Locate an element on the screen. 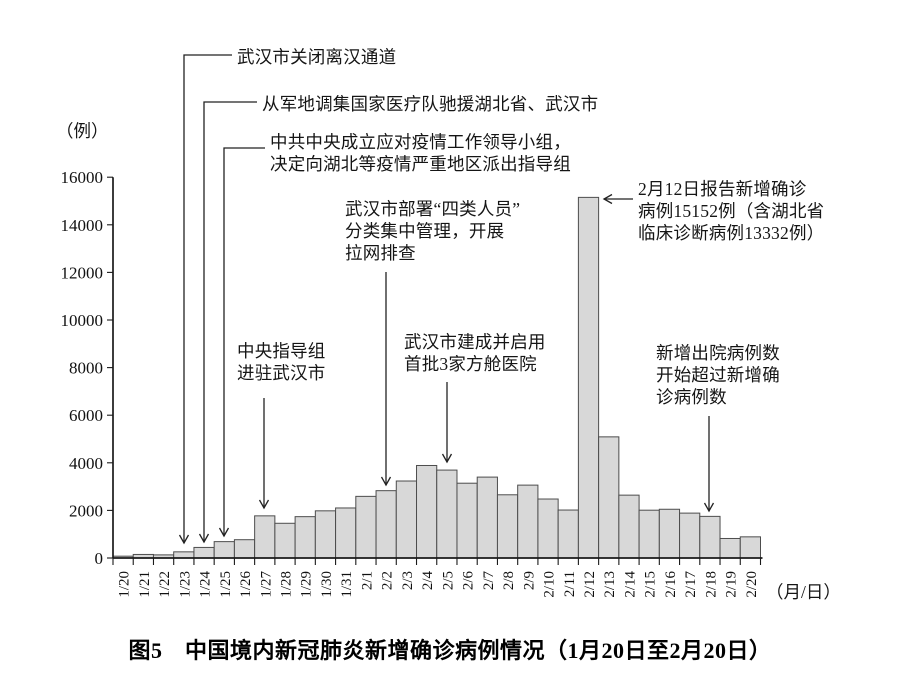 This screenshot has height=699, width=900. bar-1/24 is located at coordinates (204, 552).